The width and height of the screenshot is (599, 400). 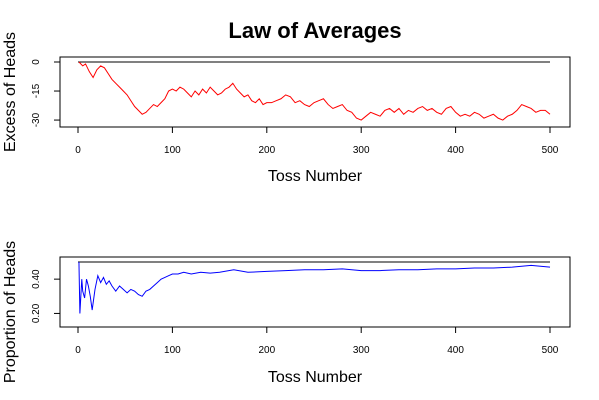 I want to click on excess-panel-x-axis-title: Toss Number, so click(x=315, y=176).